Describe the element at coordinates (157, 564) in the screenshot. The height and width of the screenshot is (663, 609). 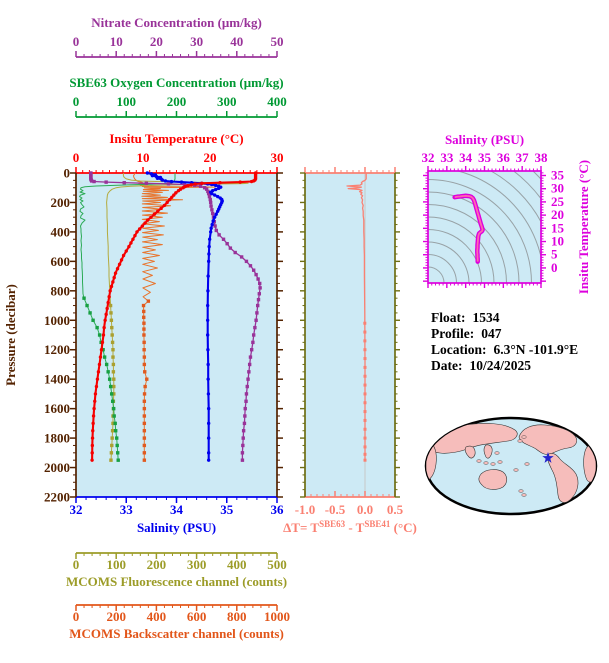
I see `fluorescence-axis-tick-label: 200` at that location.